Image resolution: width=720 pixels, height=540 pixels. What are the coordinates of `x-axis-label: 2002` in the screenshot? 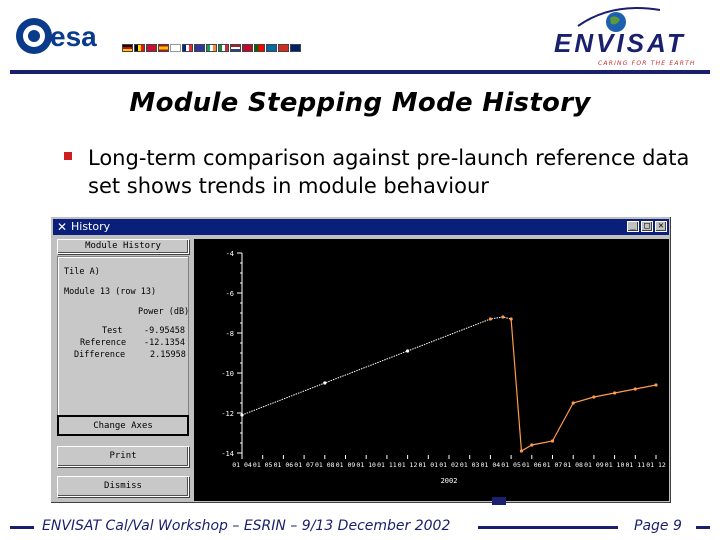 It's located at (449, 481).